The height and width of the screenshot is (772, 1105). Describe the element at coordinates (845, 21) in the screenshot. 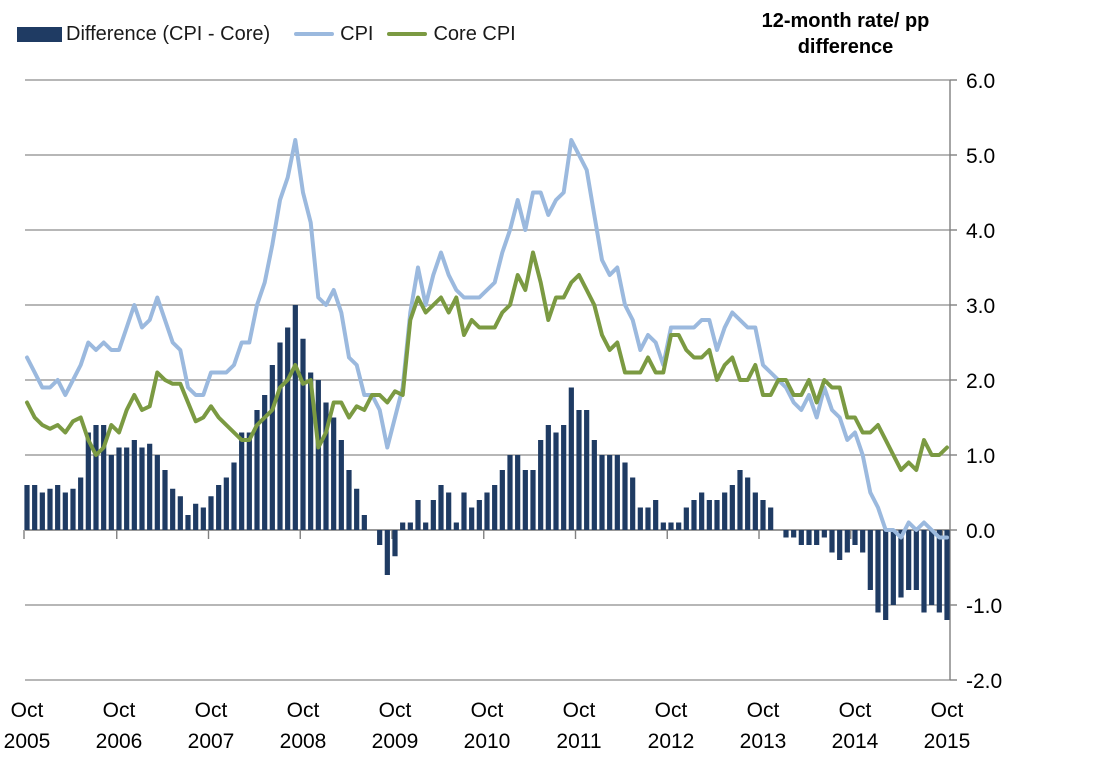

I see `y-axis-title-line1: 12-month rate/ pp` at that location.